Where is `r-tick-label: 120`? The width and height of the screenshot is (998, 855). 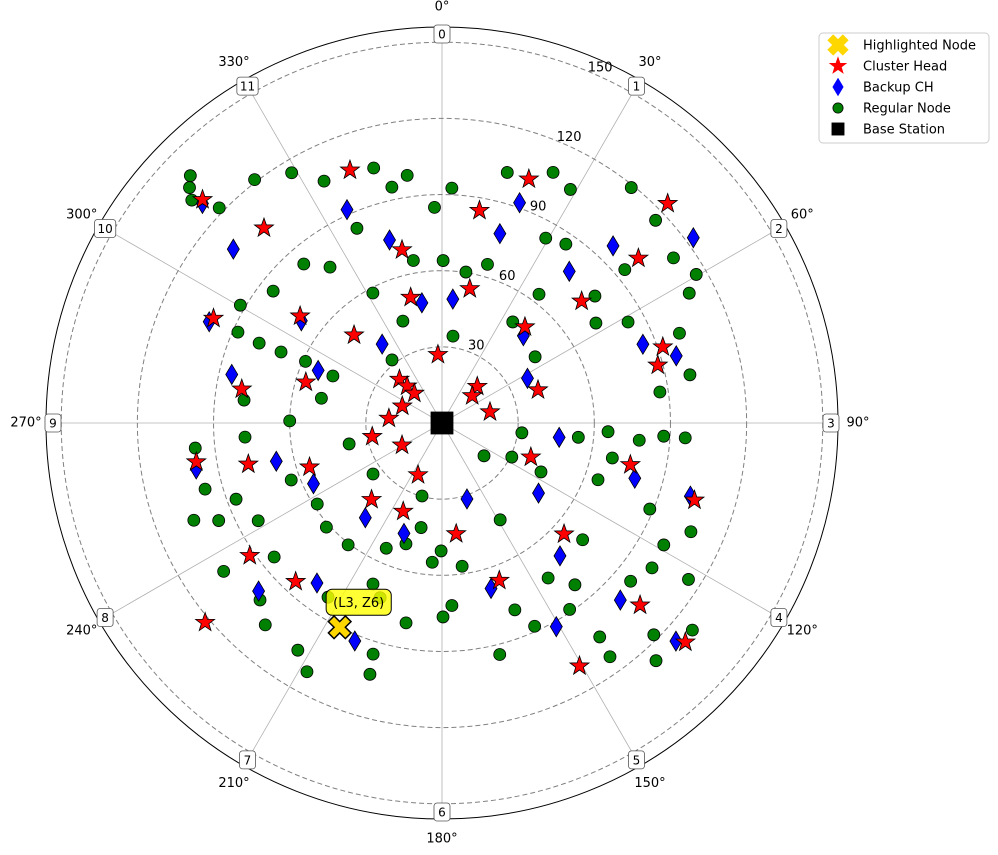 r-tick-label: 120 is located at coordinates (569, 137).